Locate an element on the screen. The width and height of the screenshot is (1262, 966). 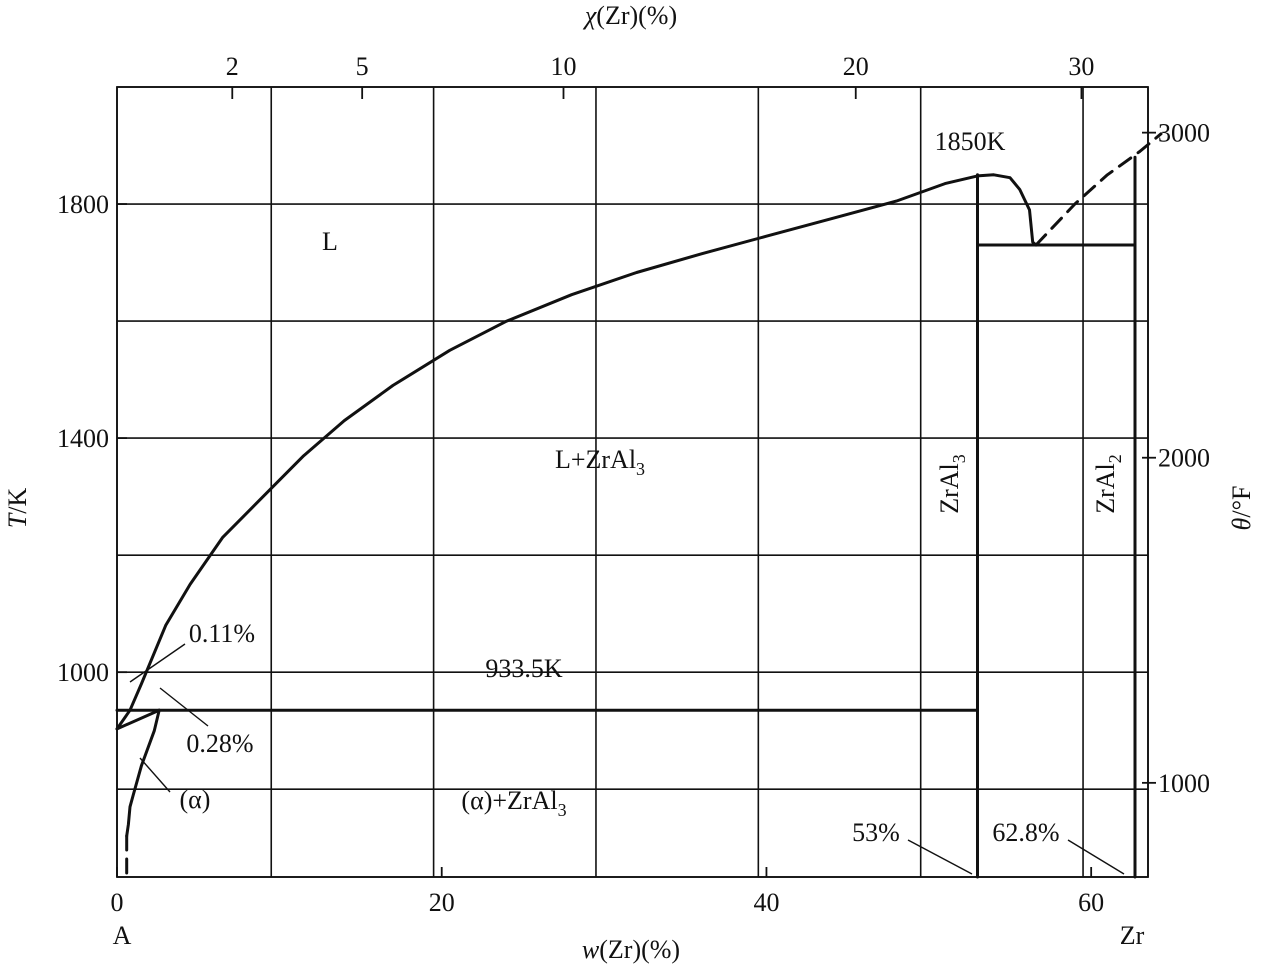
right-tick-label: 2000 is located at coordinates (1184, 458).